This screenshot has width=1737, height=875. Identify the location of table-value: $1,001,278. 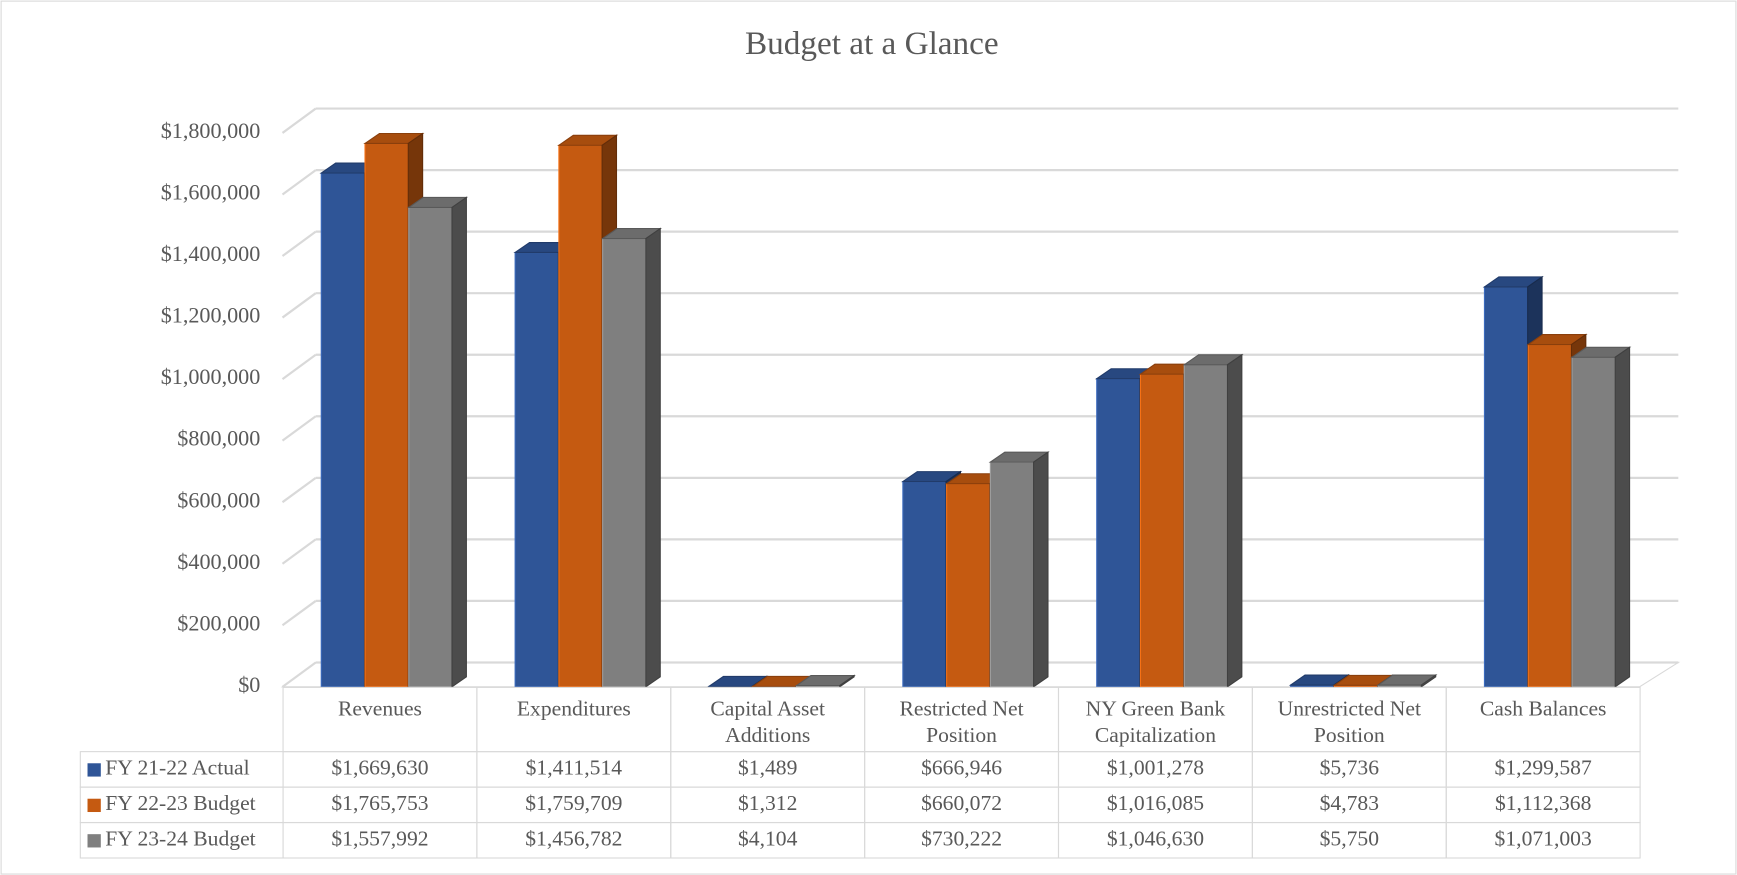
(1155, 769).